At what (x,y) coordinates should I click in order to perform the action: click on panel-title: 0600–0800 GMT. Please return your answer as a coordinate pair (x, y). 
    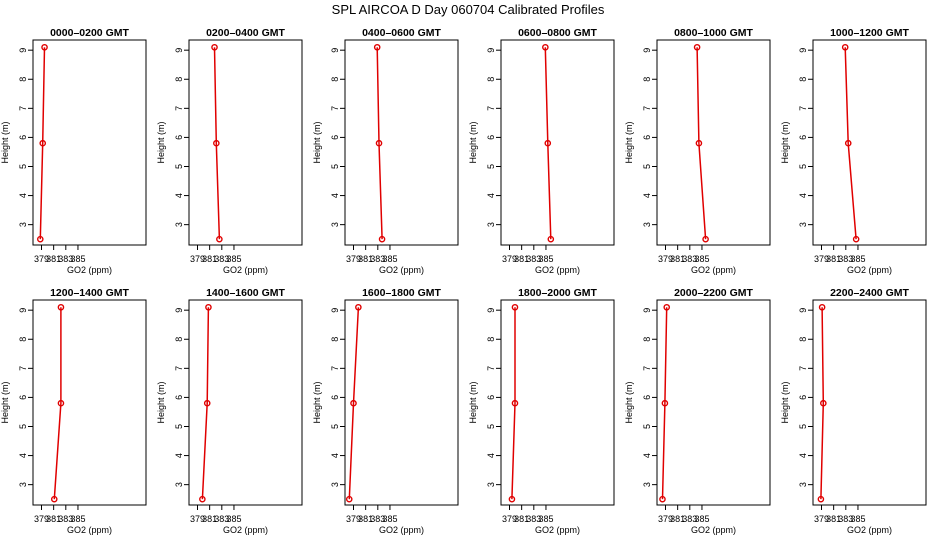
    Looking at the image, I should click on (557, 33).